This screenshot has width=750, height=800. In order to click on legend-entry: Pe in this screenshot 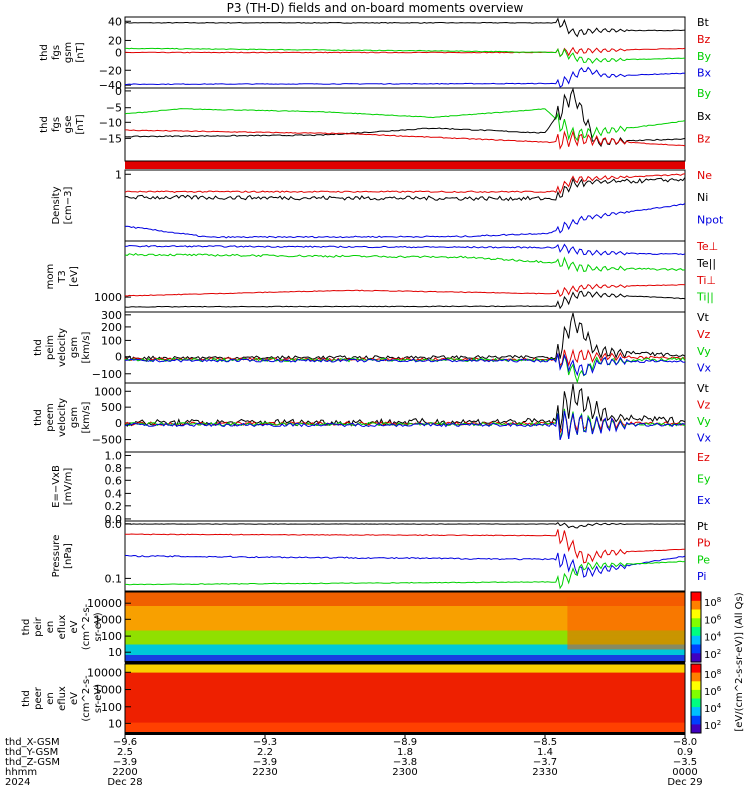, I will do `click(703, 559)`.